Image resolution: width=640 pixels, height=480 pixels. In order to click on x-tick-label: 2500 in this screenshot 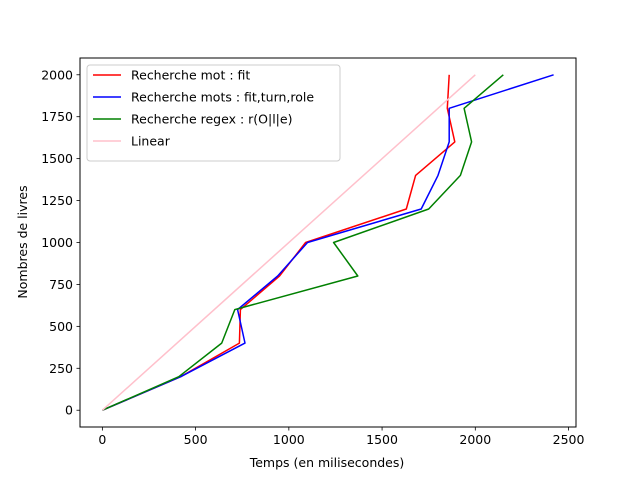, I will do `click(569, 439)`.